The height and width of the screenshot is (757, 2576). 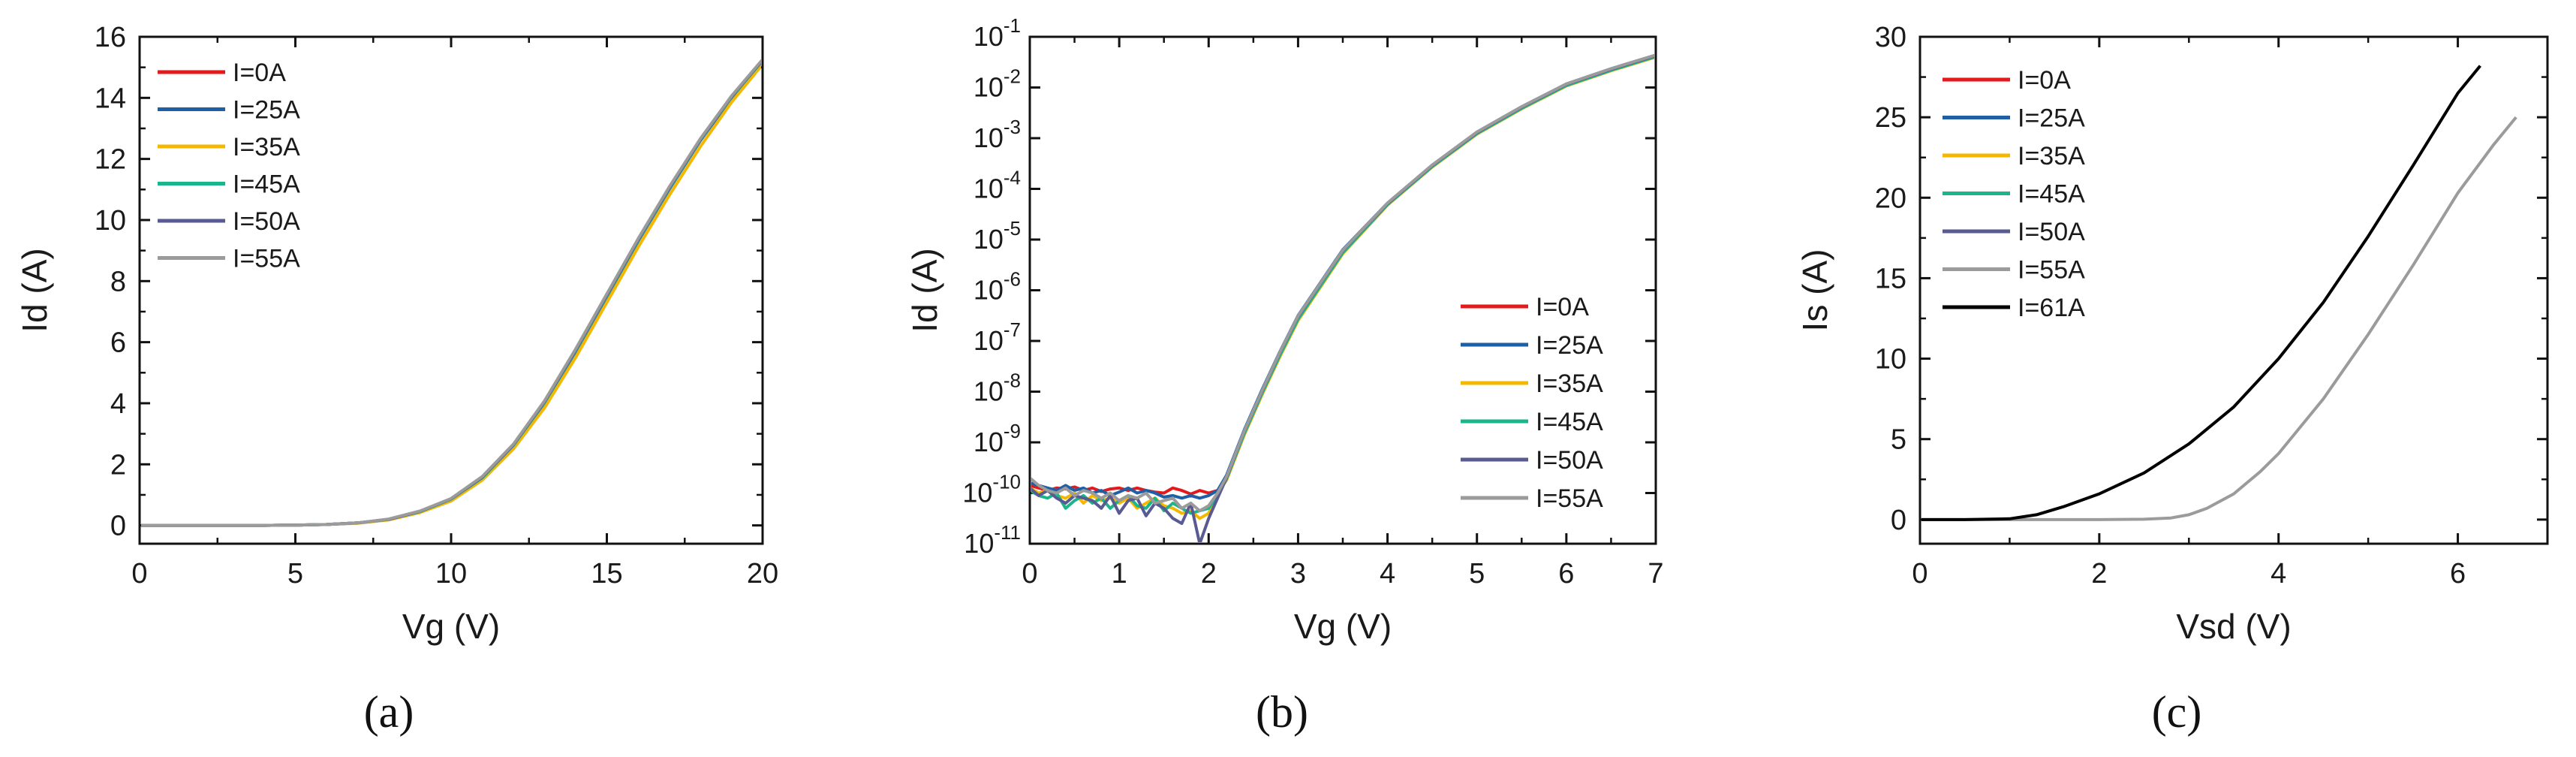 I want to click on panel-label: (c), so click(x=2177, y=712).